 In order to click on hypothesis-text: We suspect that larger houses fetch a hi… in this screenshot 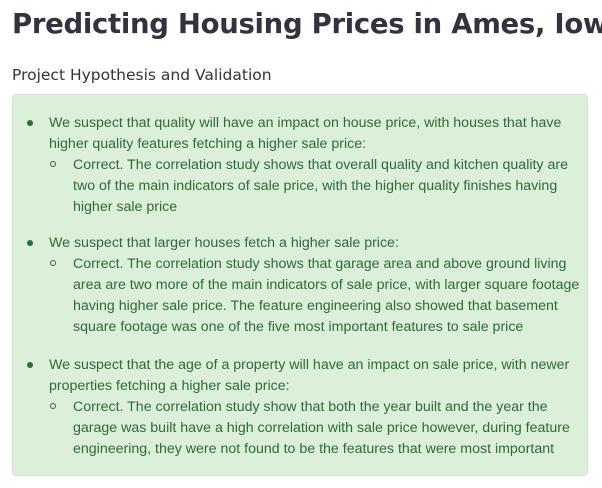, I will do `click(224, 243)`.